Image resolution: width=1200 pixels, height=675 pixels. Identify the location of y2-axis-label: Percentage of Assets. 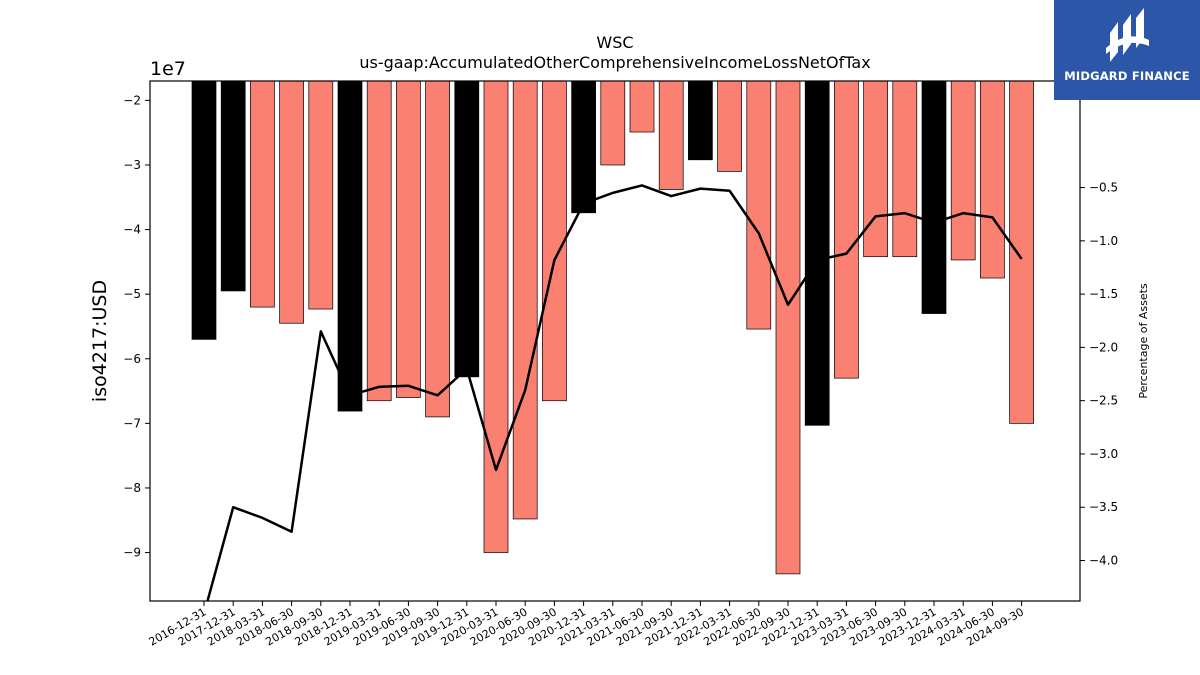
(1143, 341).